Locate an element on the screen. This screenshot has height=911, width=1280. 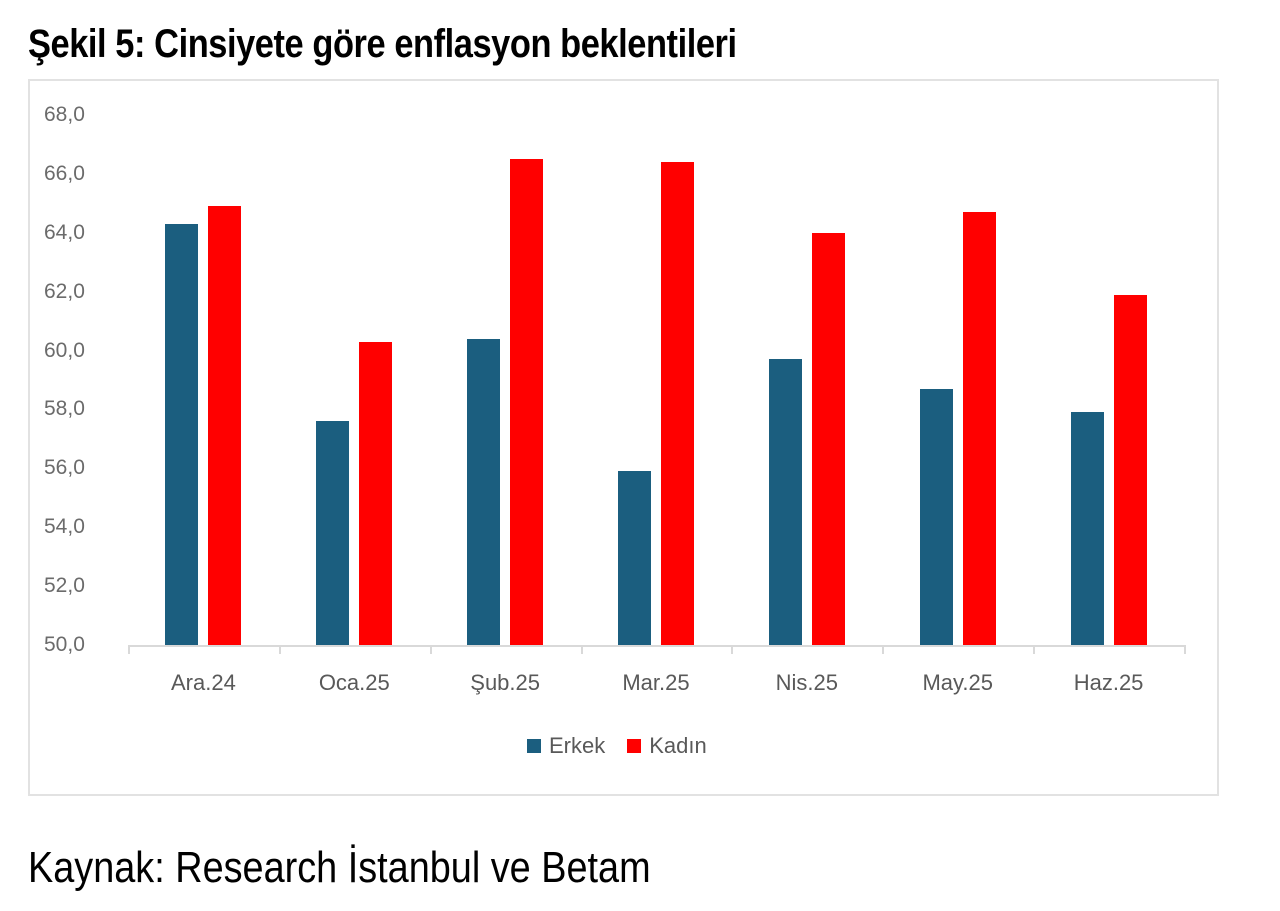
legend-item-kadin: Kadın is located at coordinates (667, 746).